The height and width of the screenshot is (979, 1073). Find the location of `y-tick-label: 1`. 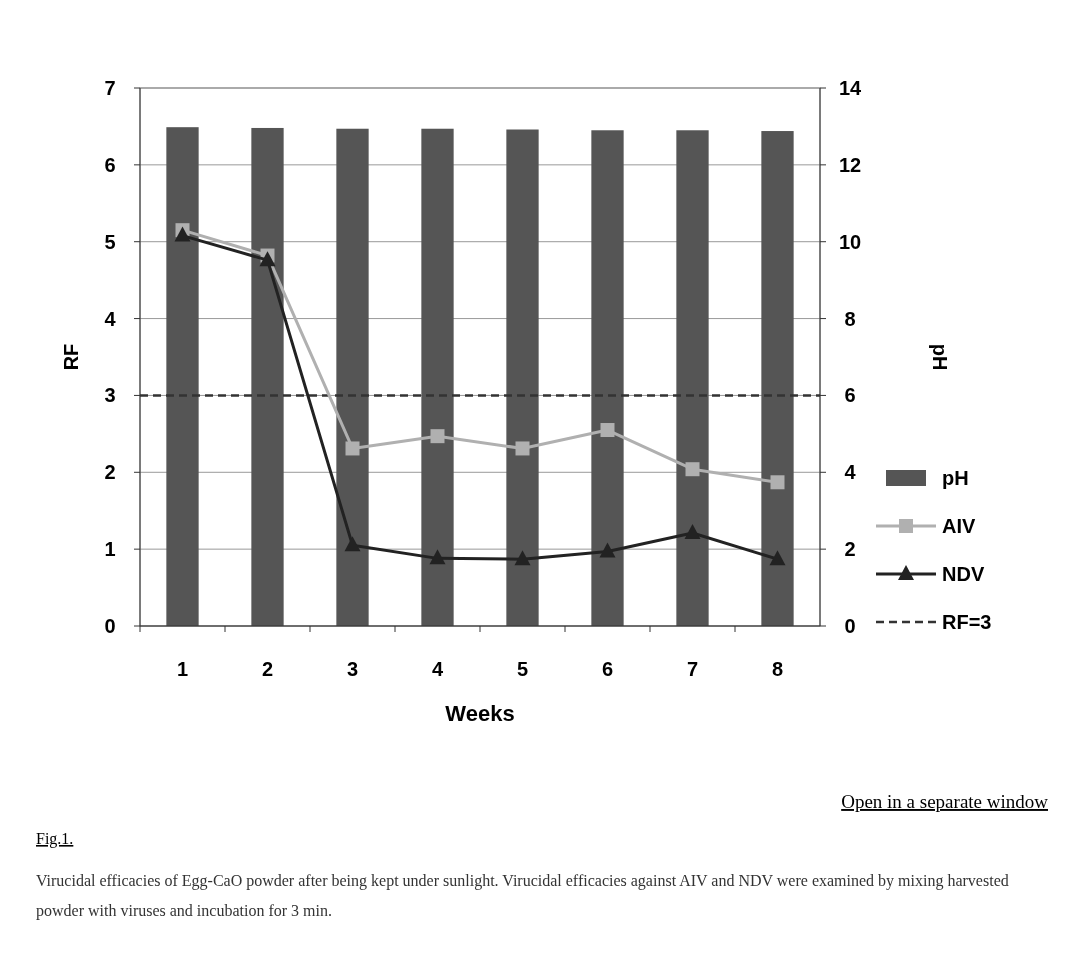

y-tick-label: 1 is located at coordinates (110, 549).